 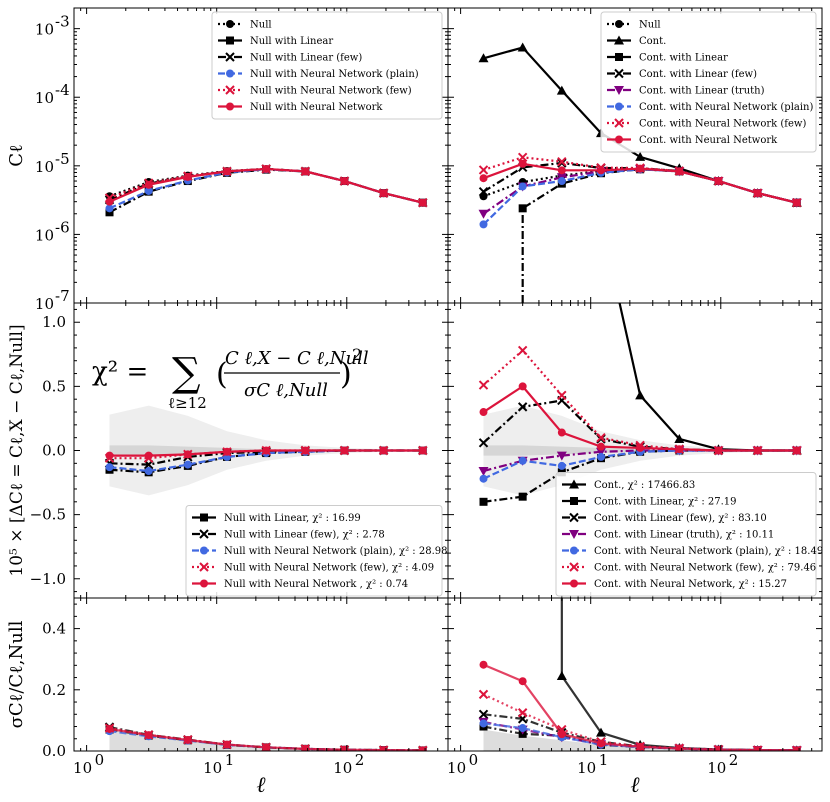 I want to click on plot-area-bottom-right, so click(x=640, y=674).